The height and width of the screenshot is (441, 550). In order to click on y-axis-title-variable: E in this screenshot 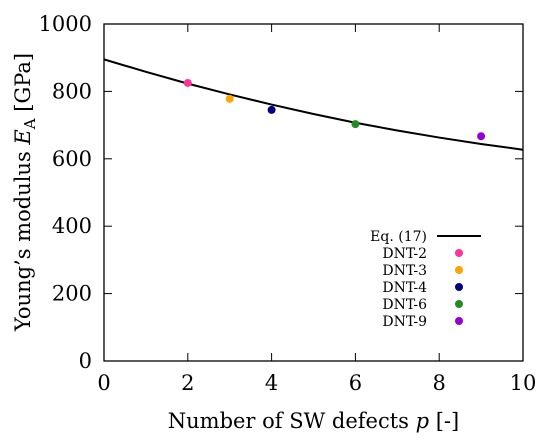, I will do `click(23, 137)`.